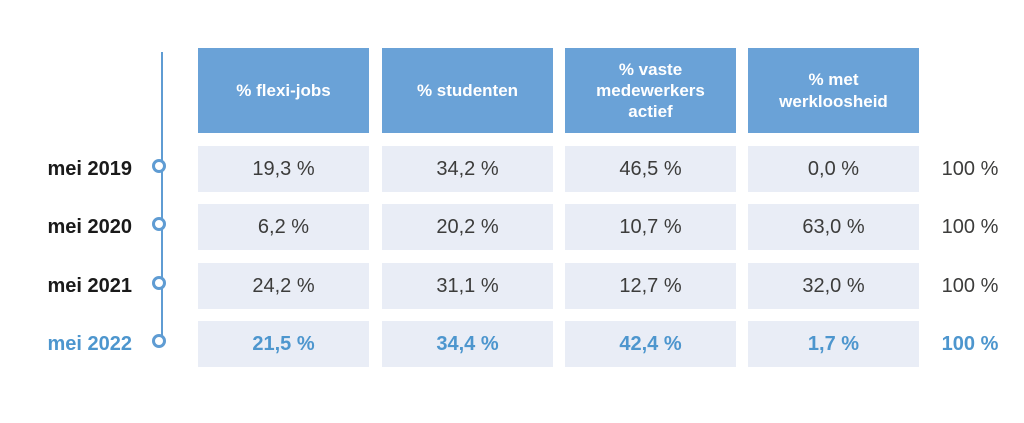 This screenshot has height=423, width=1024. What do you see at coordinates (833, 169) in the screenshot?
I see `value-cell: 0,0 %` at bounding box center [833, 169].